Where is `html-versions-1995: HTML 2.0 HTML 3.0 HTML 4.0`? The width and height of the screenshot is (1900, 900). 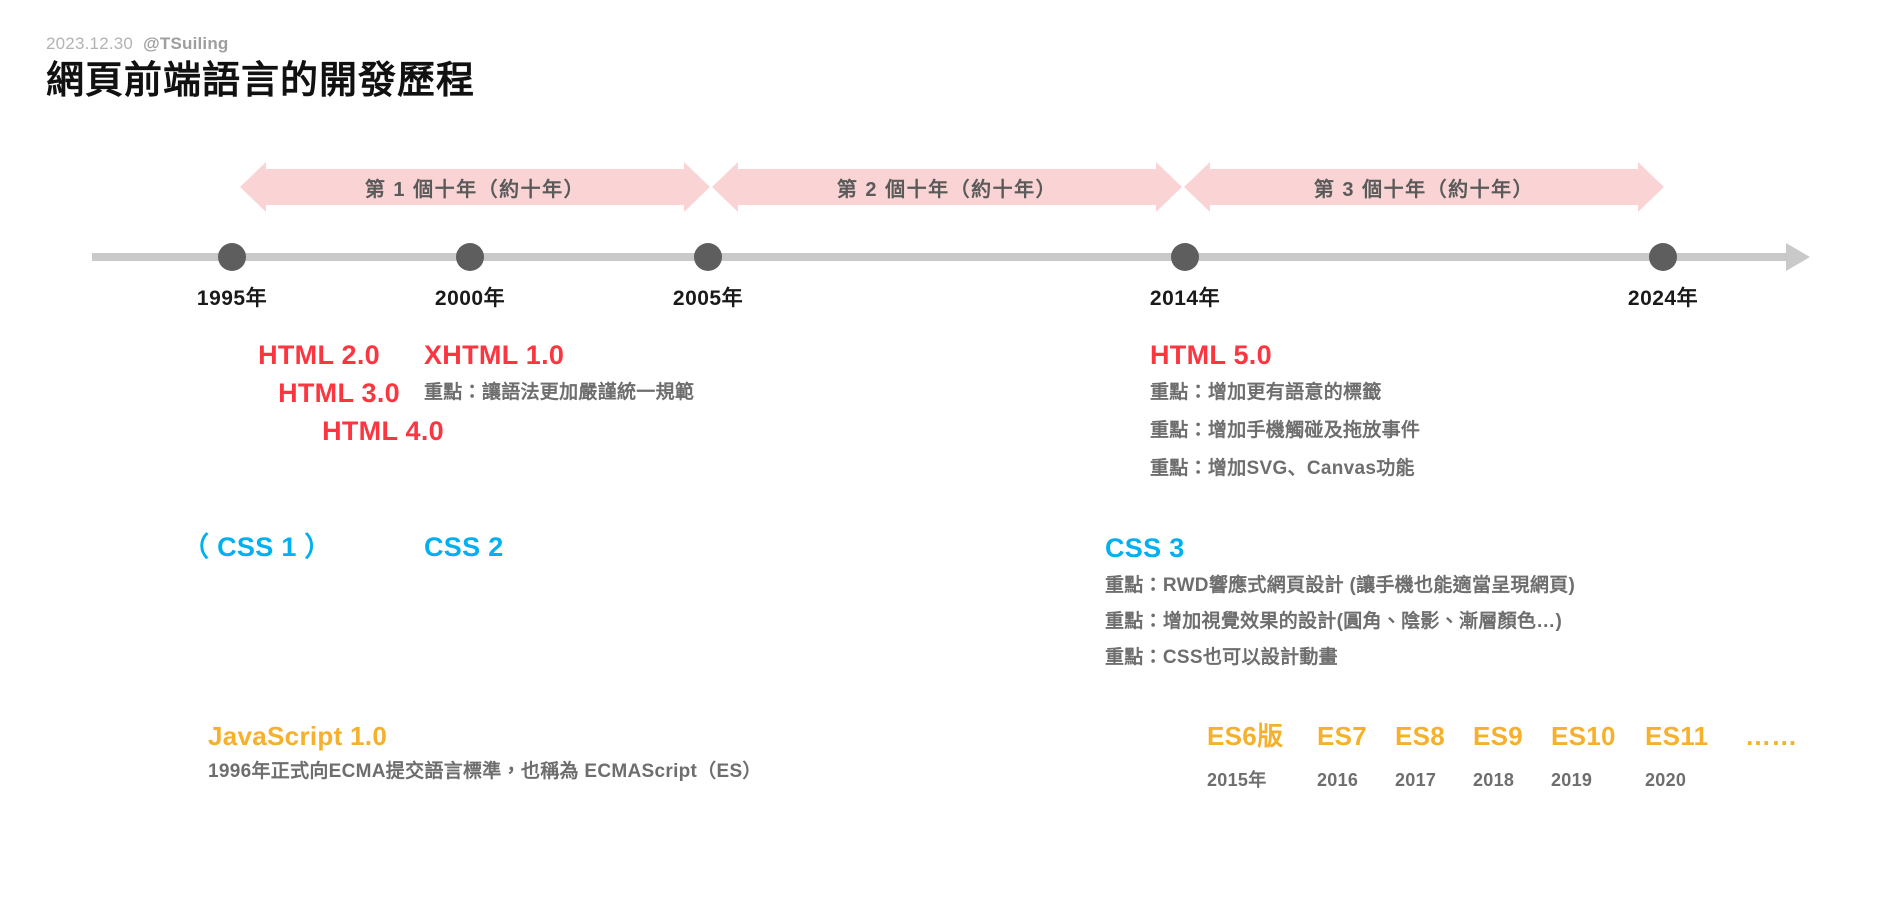
html-versions-1995: HTML 2.0 HTML 3.0 HTML 4.0 is located at coordinates (297, 393).